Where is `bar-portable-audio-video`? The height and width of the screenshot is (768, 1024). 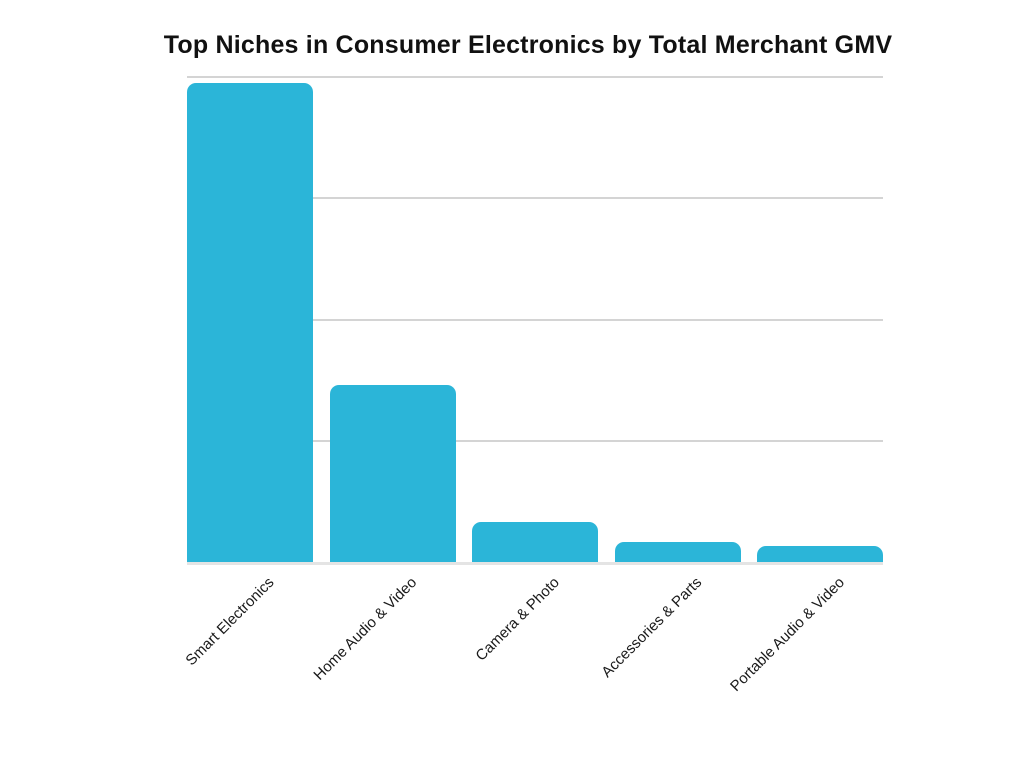
bar-portable-audio-video is located at coordinates (820, 554).